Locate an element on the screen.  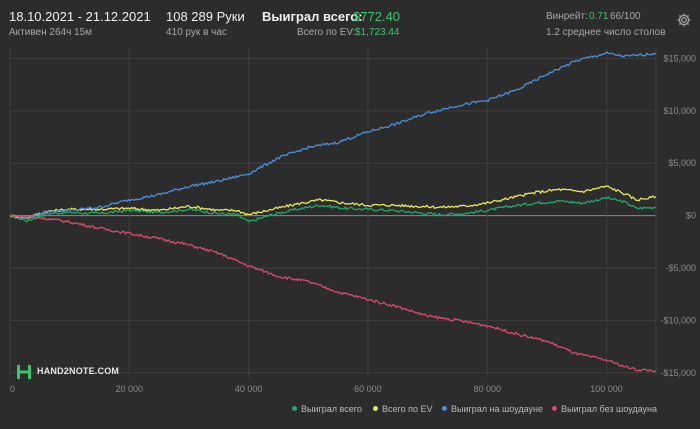
y-tick-label: $15,000 is located at coordinates (679, 58).